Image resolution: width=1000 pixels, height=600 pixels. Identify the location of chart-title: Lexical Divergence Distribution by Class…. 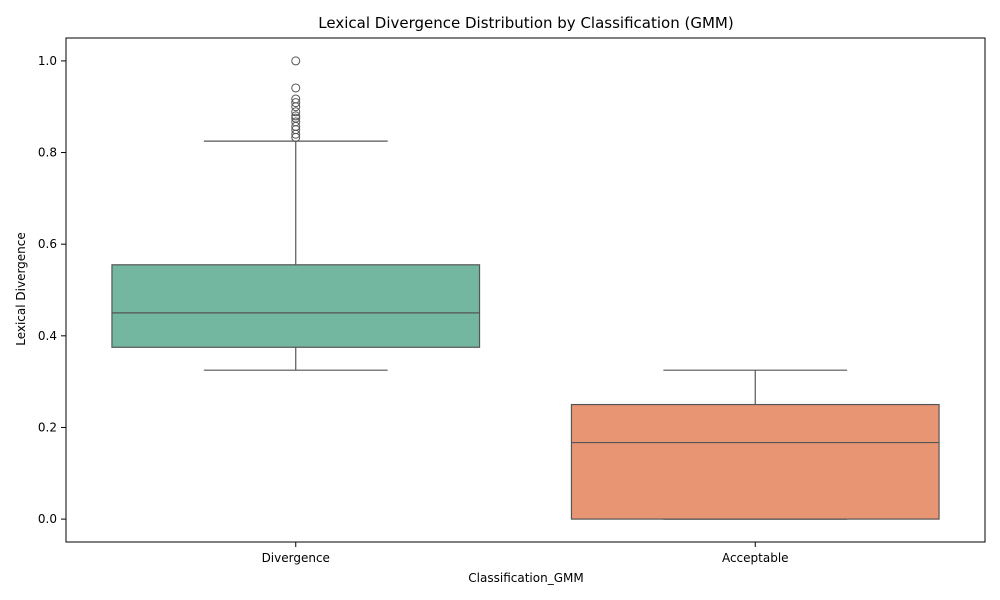
(525, 23).